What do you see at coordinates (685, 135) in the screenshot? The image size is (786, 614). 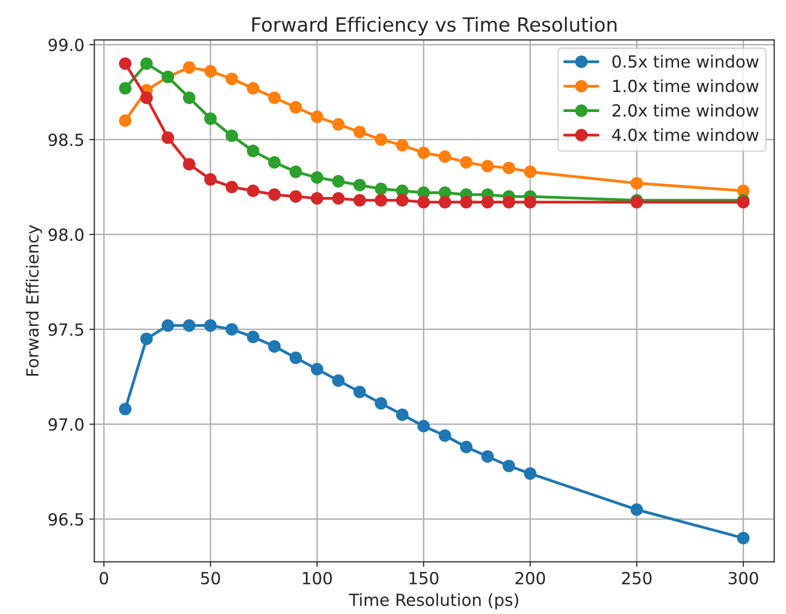 I see `legend-label: 4.0x time window` at bounding box center [685, 135].